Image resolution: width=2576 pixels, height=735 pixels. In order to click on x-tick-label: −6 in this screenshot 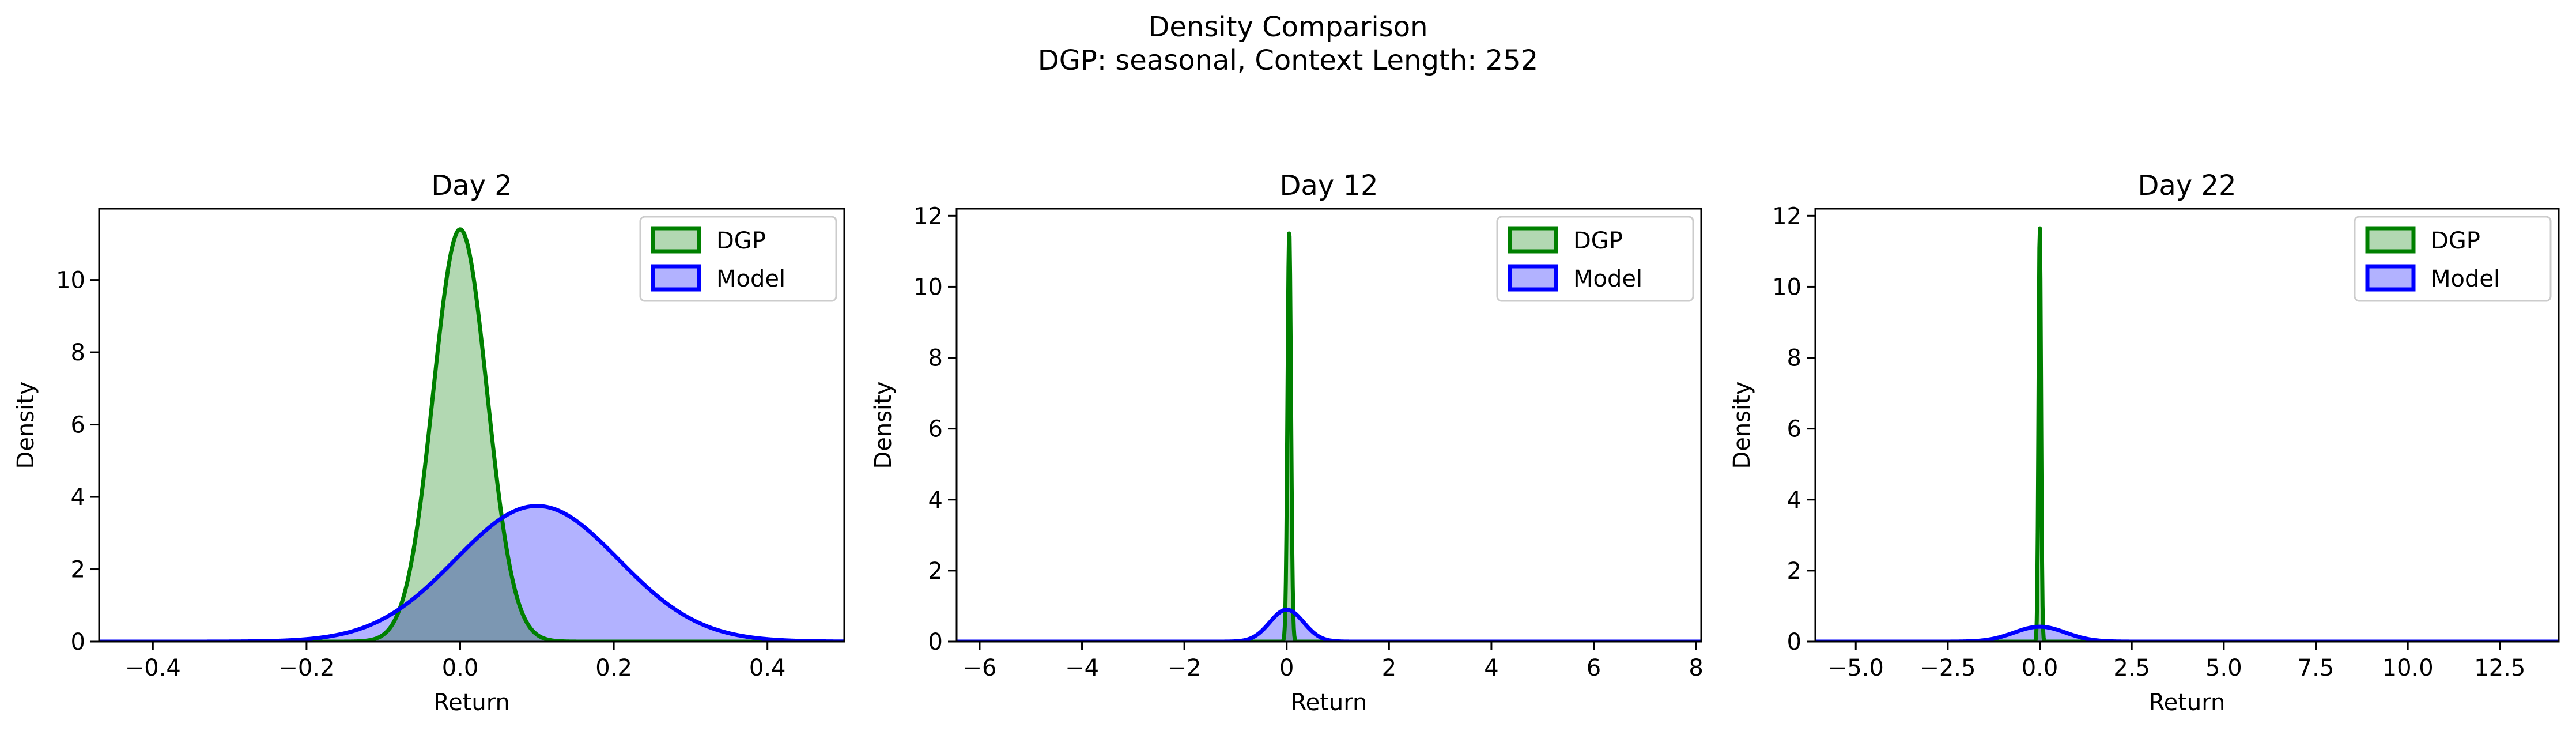, I will do `click(979, 668)`.